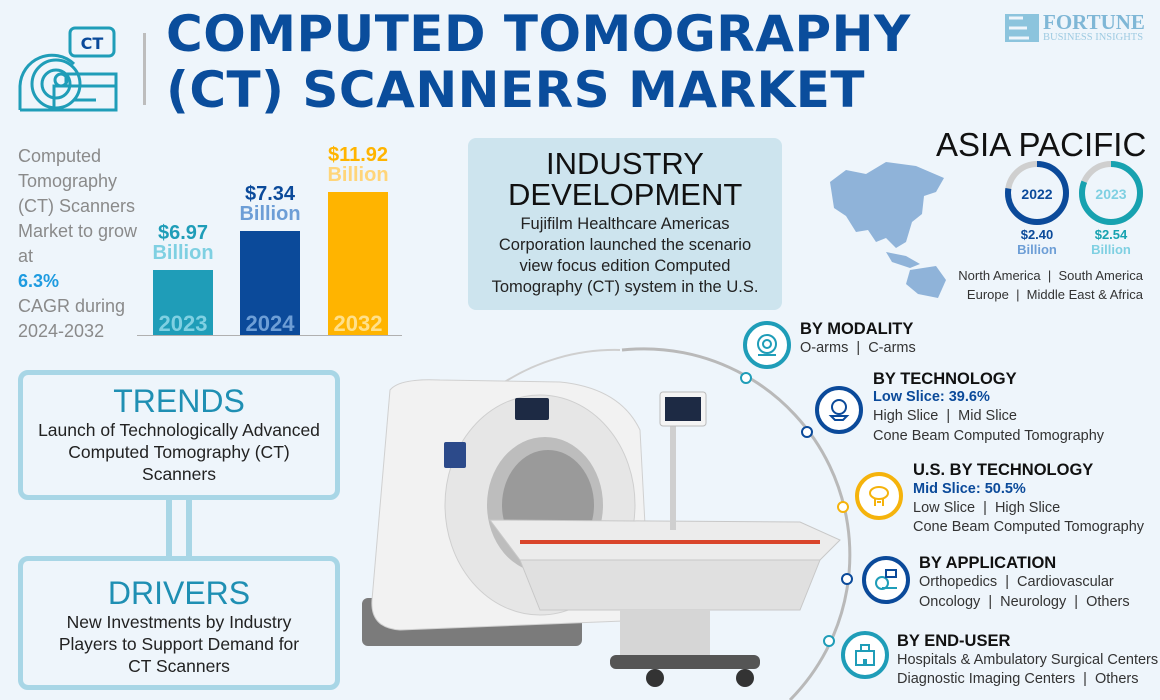 The height and width of the screenshot is (700, 1160). Describe the element at coordinates (886, 580) in the screenshot. I see `ct-monitor-icon` at that location.